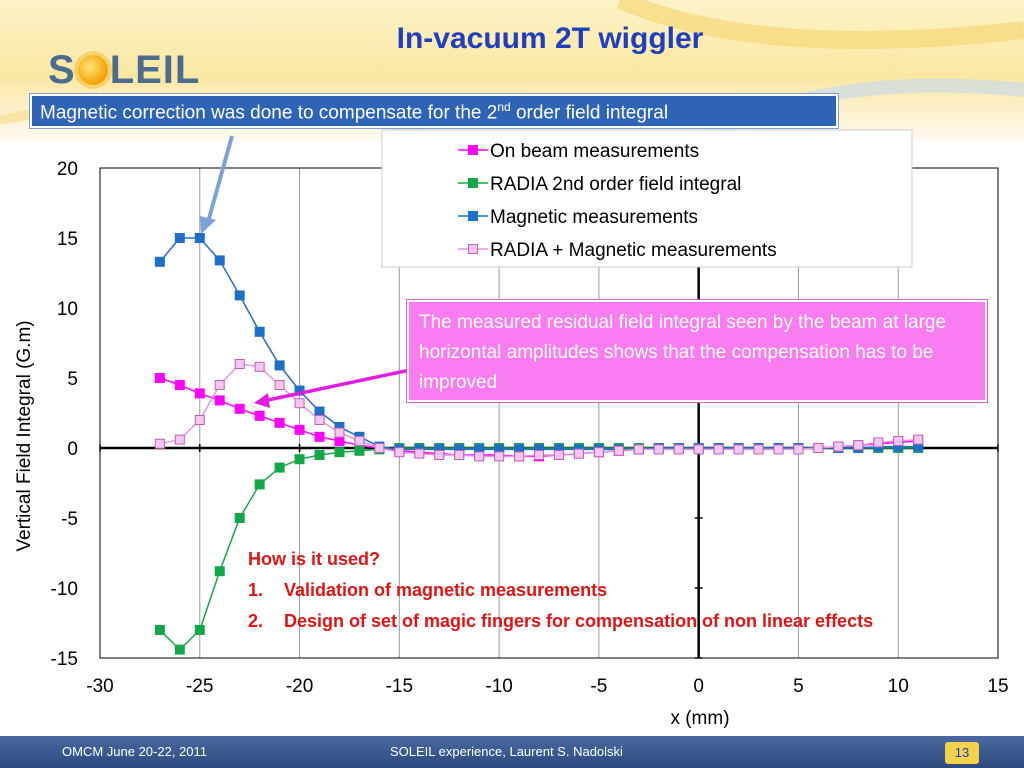  Describe the element at coordinates (220, 179) in the screenshot. I see `blue-arrow` at that location.